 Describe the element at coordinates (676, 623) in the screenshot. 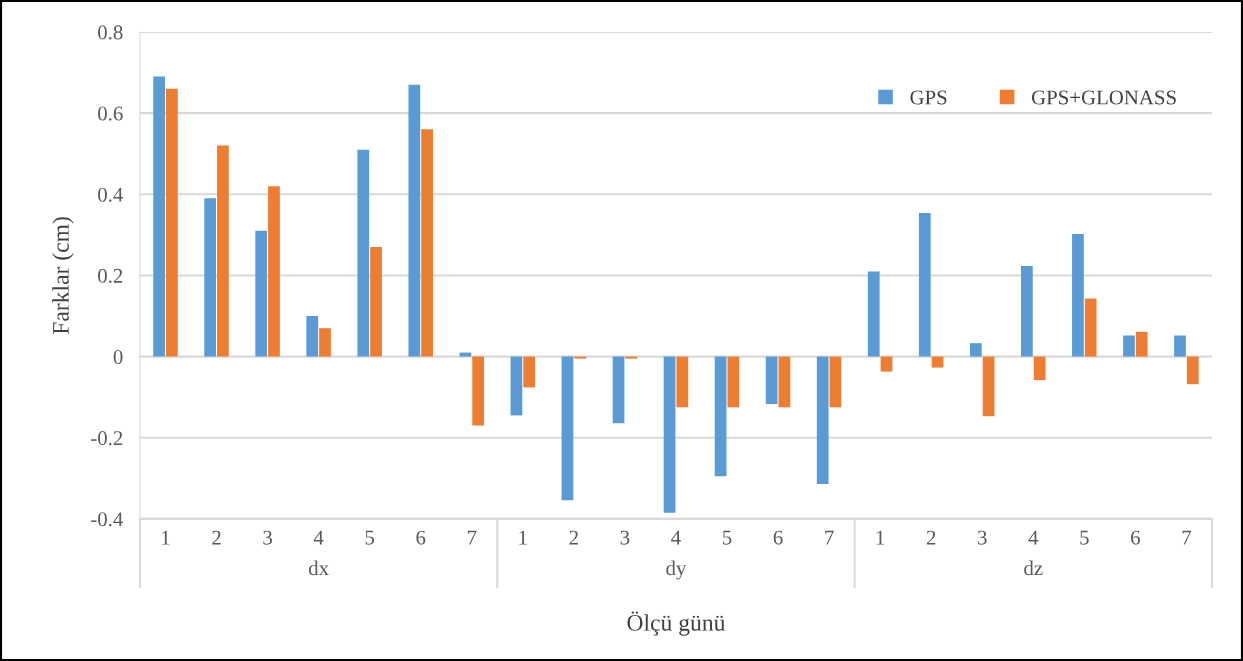

I see `x-axis-title: Ölçü günü` at that location.